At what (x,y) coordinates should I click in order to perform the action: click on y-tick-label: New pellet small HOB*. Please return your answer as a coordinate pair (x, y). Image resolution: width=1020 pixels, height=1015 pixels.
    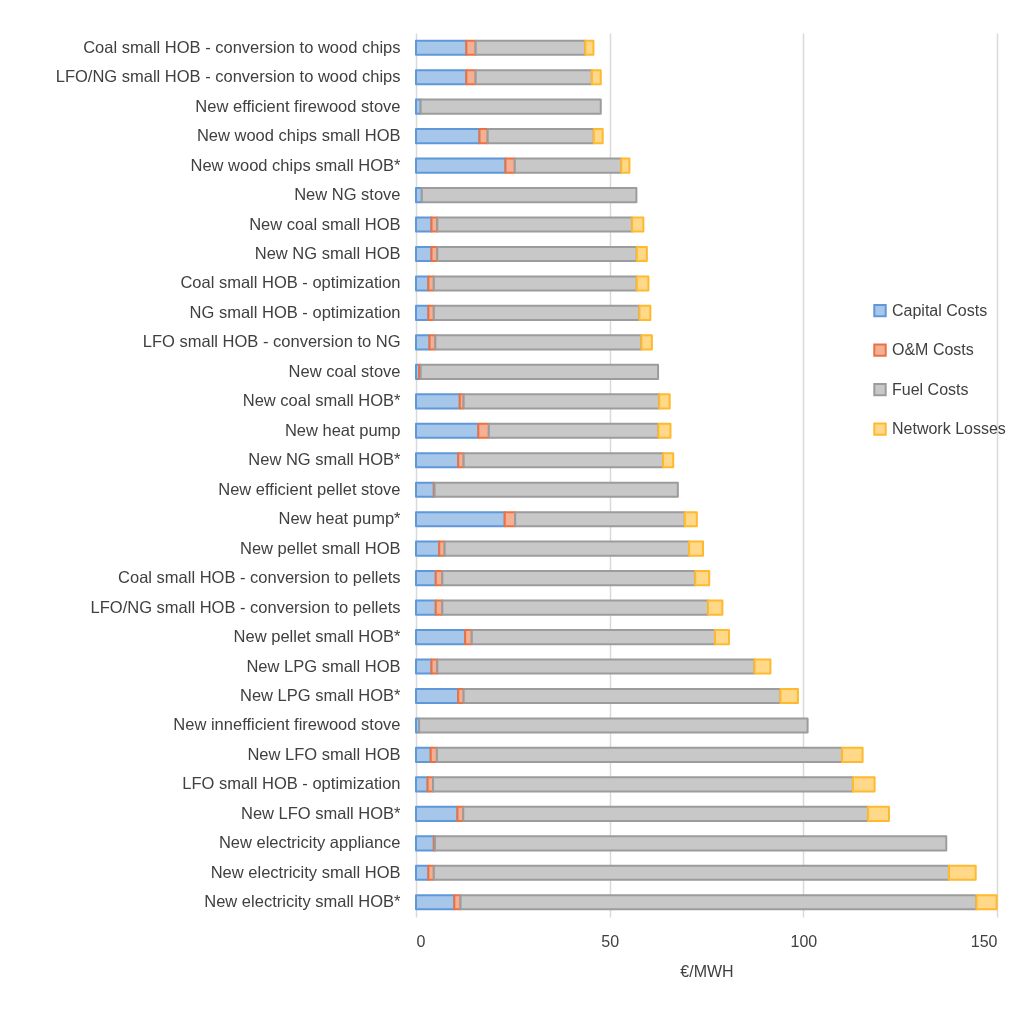
    Looking at the image, I should click on (317, 636).